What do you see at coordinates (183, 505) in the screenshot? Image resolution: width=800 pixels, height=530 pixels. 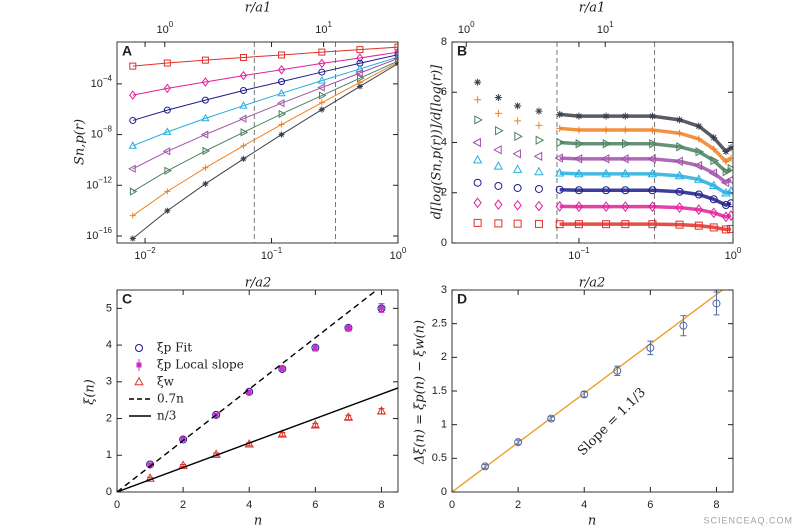 I see `tick-label: 2` at bounding box center [183, 505].